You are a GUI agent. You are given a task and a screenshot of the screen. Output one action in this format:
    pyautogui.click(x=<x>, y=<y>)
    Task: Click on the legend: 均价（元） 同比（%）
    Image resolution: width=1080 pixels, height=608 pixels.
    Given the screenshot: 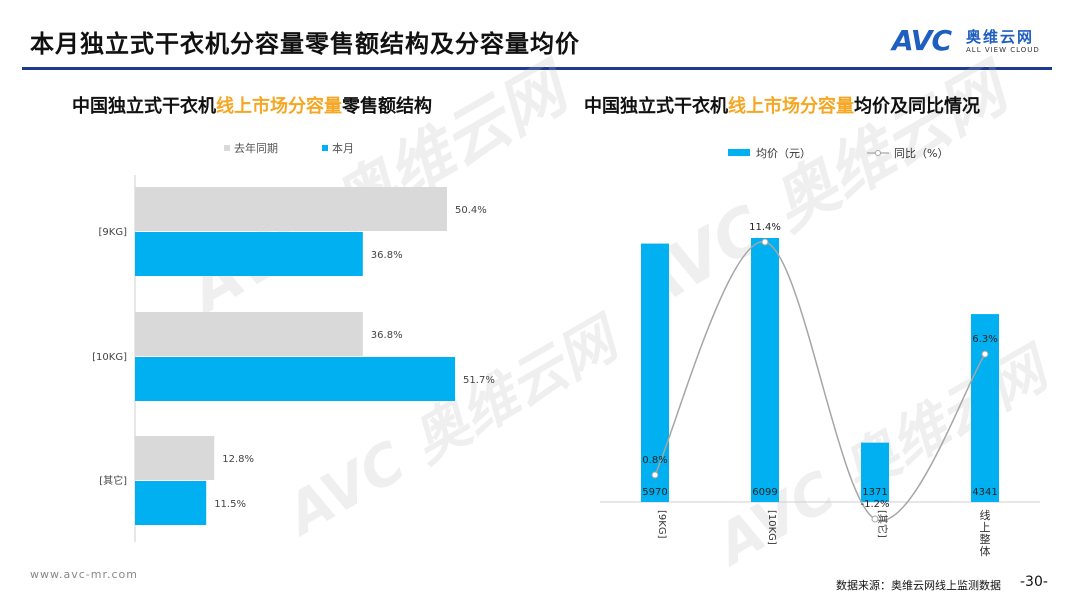 What is the action you would take?
    pyautogui.click(x=838, y=153)
    